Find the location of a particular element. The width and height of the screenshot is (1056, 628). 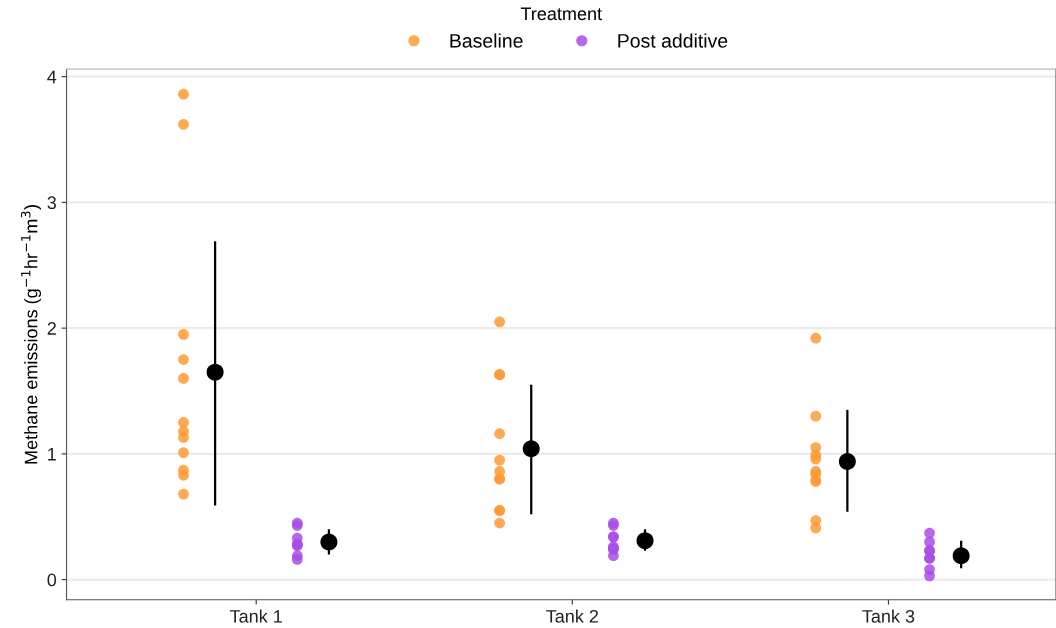

y-axis-title: Methane emissions (g$^{−1}$hr$^{−1}$m$^{3}$) is located at coordinates (31, 334).